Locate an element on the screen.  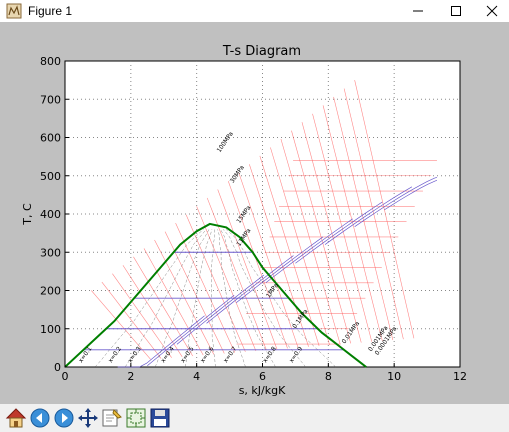
y-tick-label: 600 is located at coordinates (50, 138).